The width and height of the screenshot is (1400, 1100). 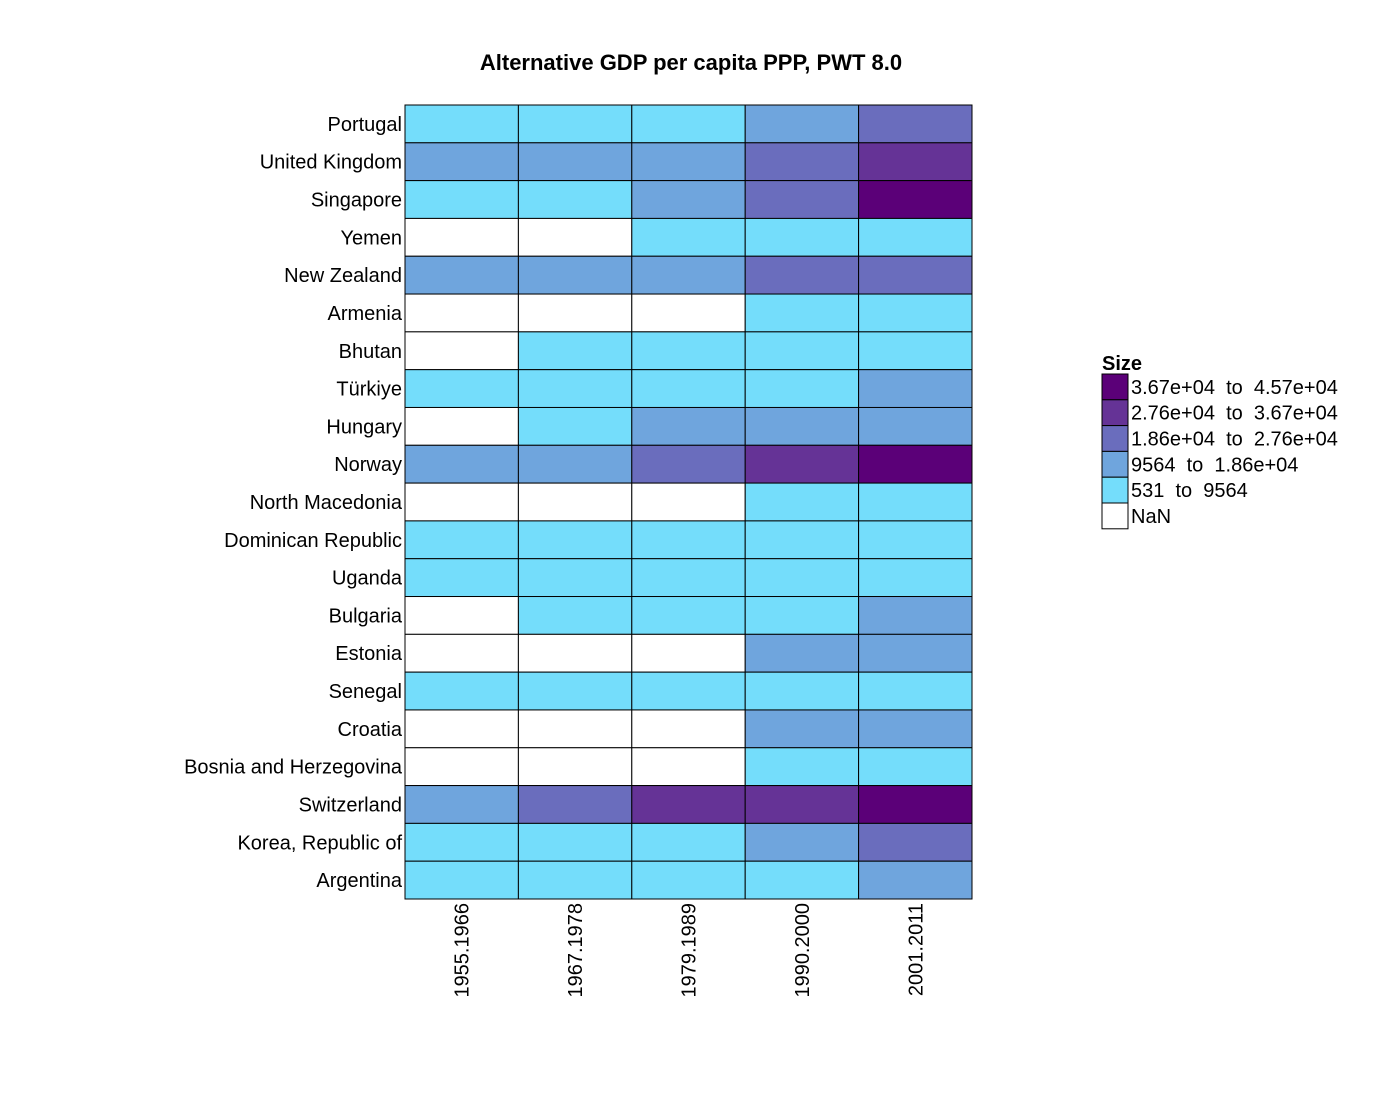 I want to click on heatmap-cell-united-kingdom-1979-1989, so click(x=688, y=162).